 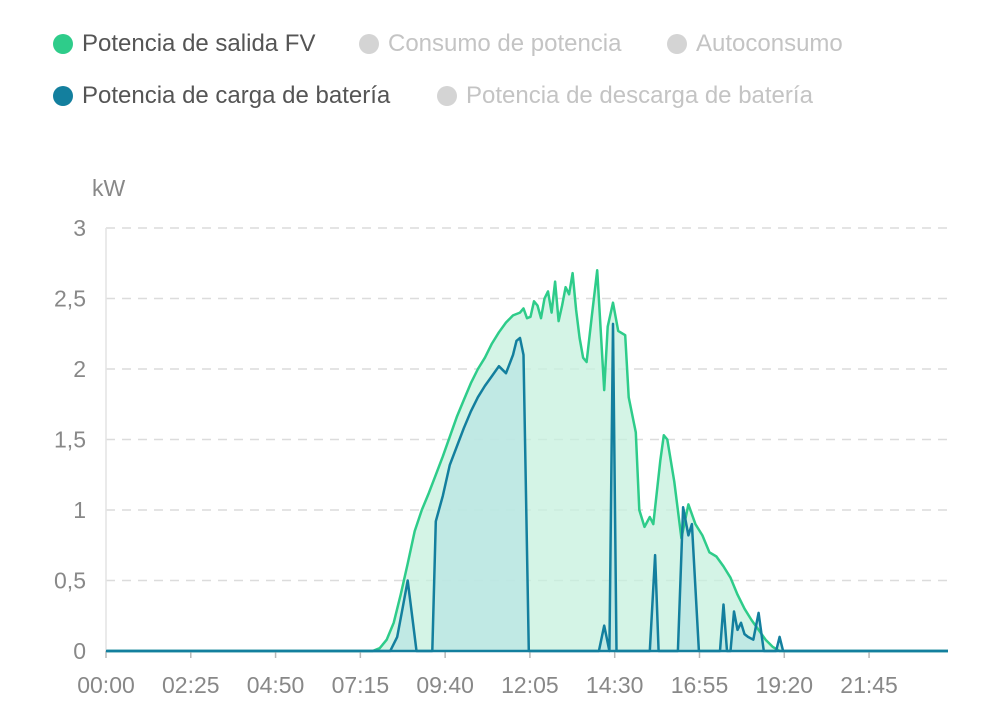 I want to click on x-tick-label: 19:20, so click(x=784, y=685).